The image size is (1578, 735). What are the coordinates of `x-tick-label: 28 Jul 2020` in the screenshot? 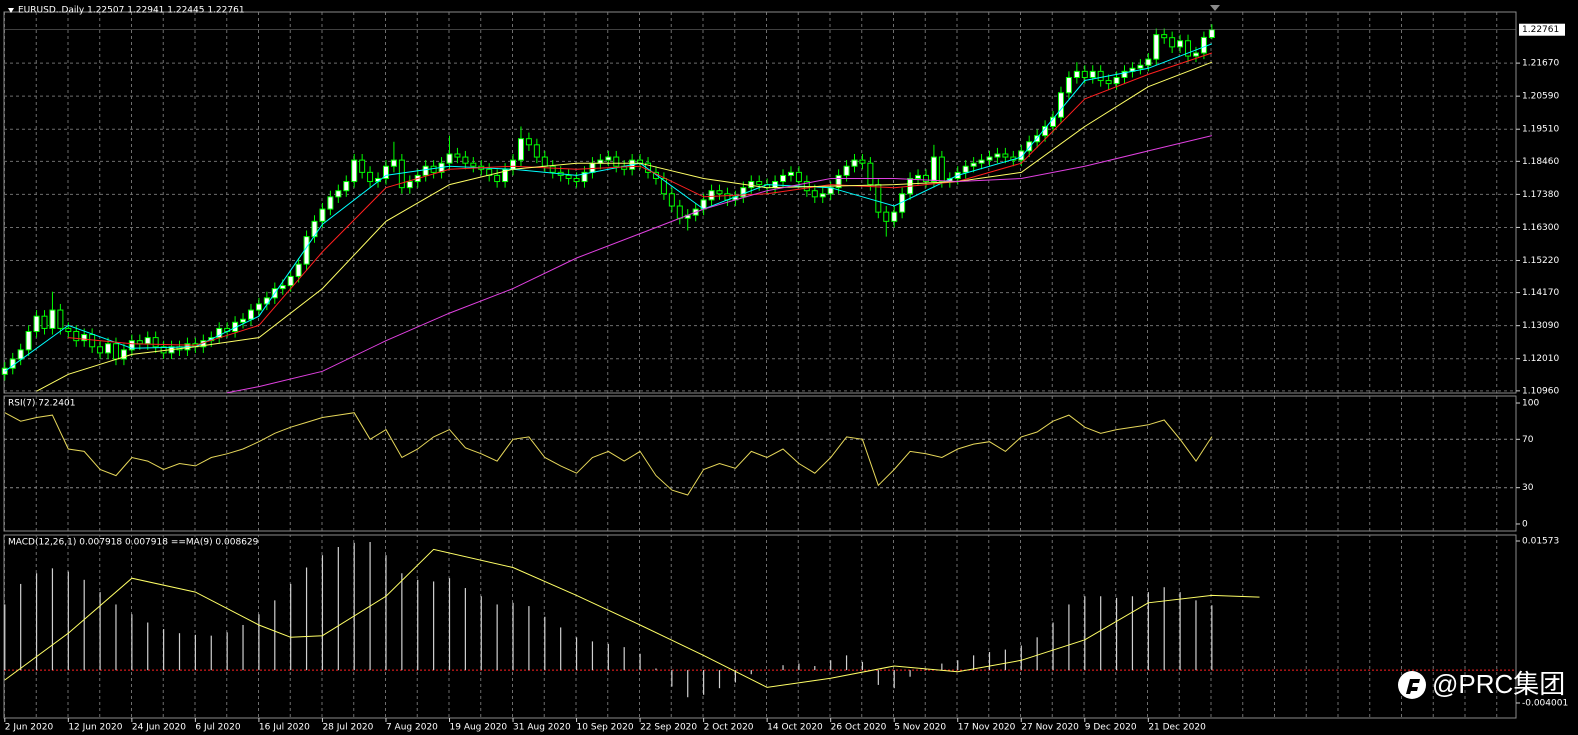 It's located at (347, 728).